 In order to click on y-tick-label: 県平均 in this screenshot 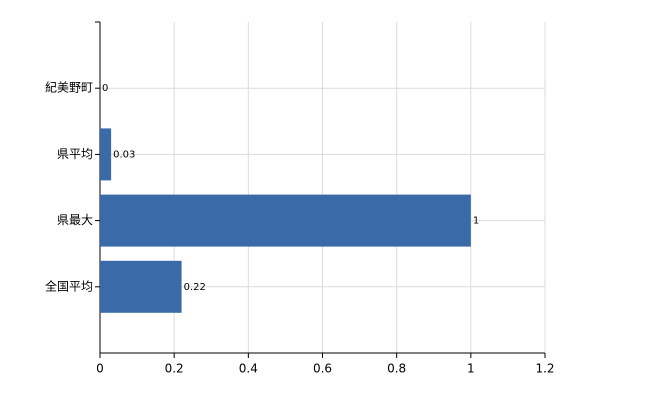, I will do `click(75, 154)`.